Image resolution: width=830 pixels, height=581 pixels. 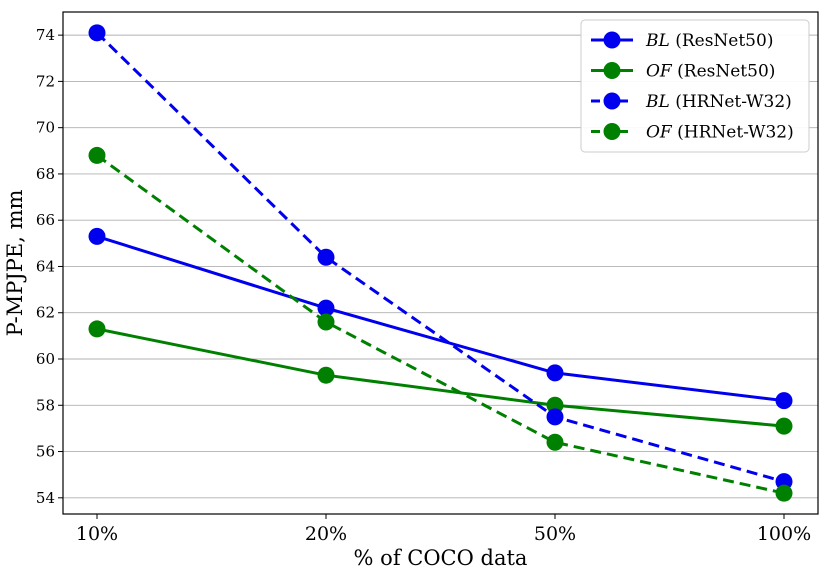 I want to click on y-tick-label: 62, so click(x=45, y=313).